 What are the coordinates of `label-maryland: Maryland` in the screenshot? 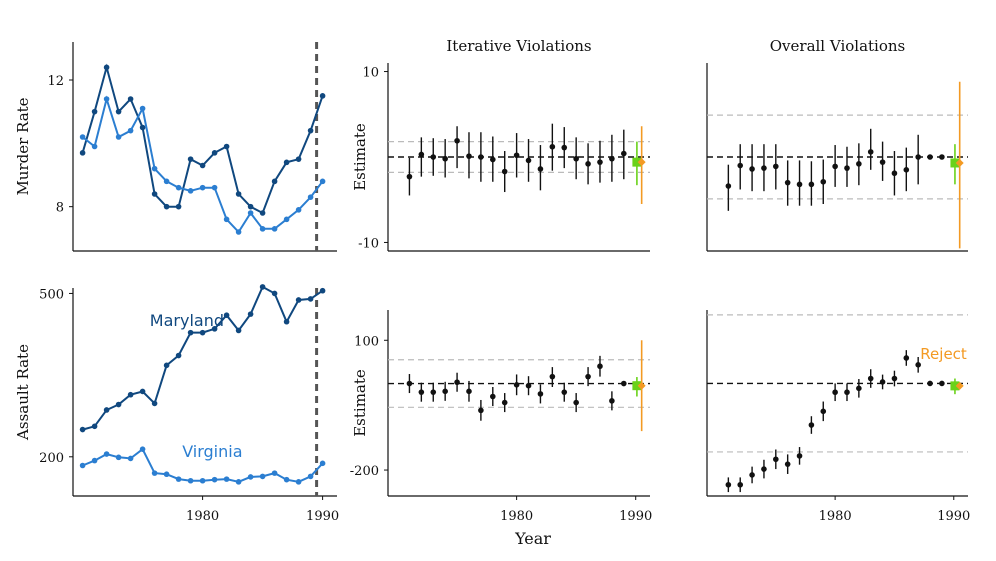 It's located at (187, 320).